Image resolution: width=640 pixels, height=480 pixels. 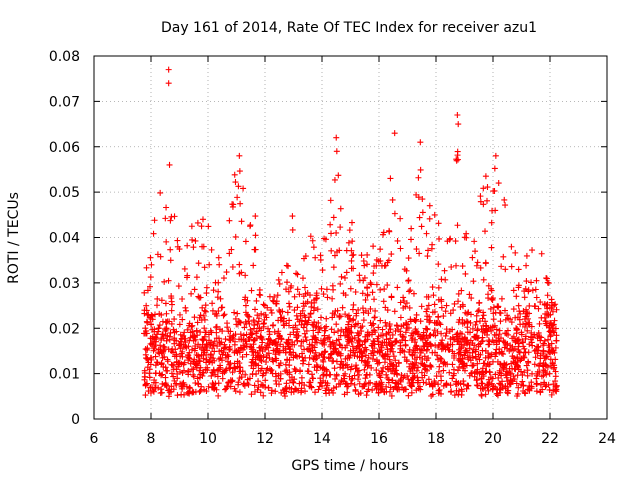 What do you see at coordinates (64, 148) in the screenshot?
I see `y-tick-label: 0.06` at bounding box center [64, 148].